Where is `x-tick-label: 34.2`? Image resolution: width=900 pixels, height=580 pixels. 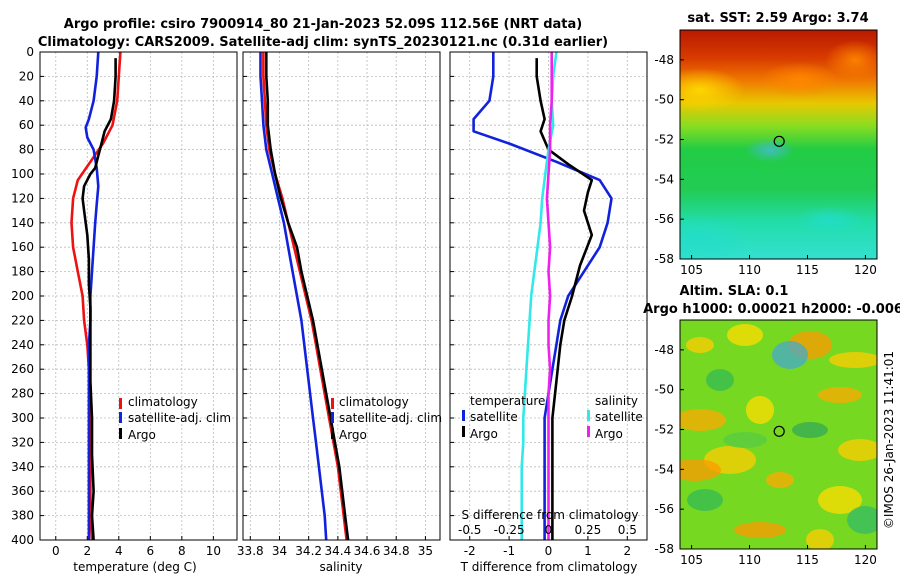
x-tick-label: 34.2 is located at coordinates (308, 551).